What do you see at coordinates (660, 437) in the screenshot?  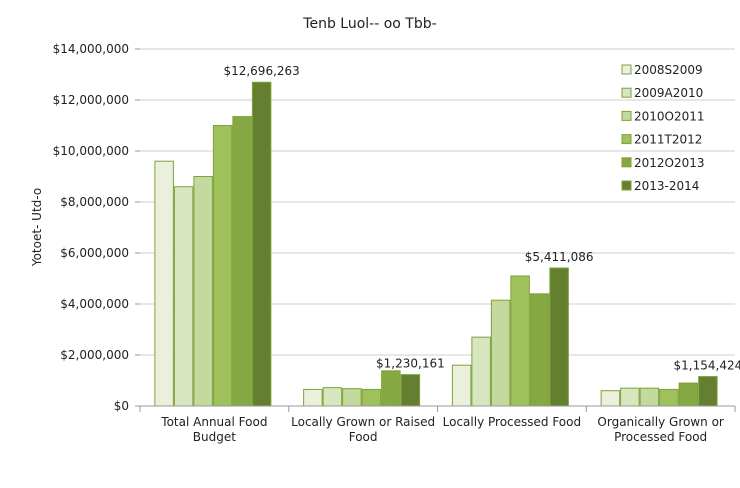 I see `x-category-label: Processed Food` at bounding box center [660, 437].